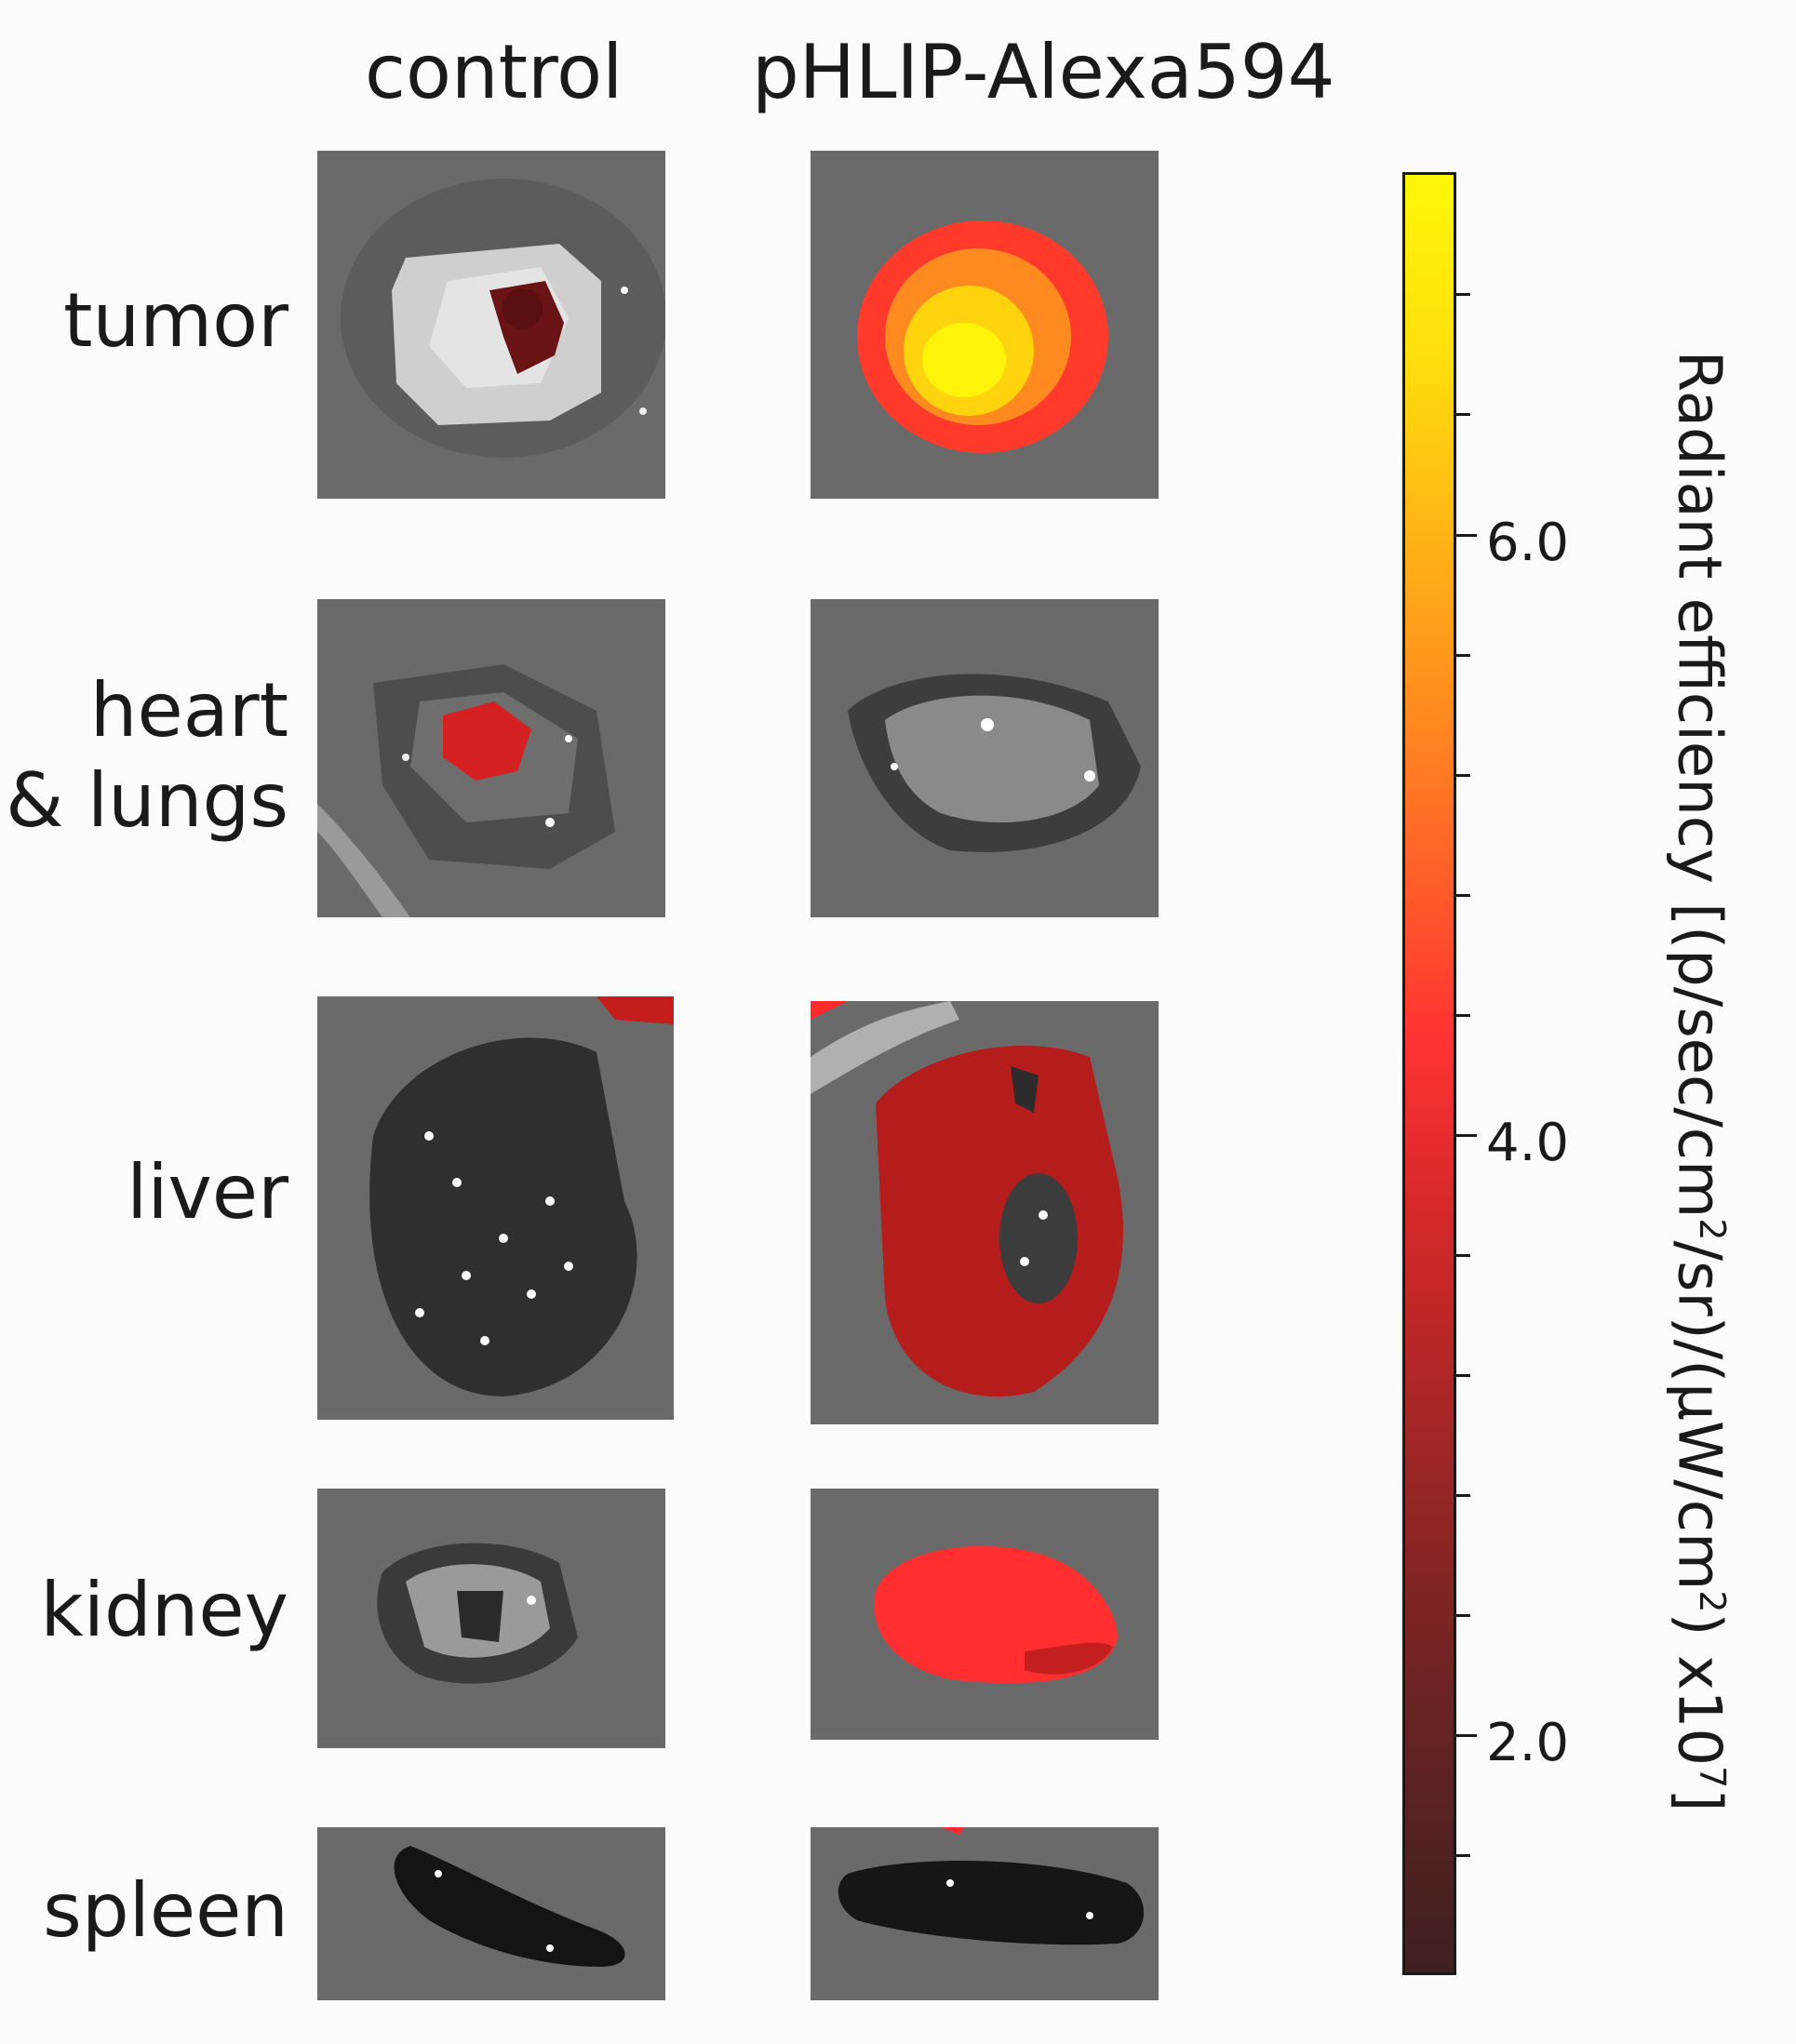 This screenshot has height=2044, width=1796. What do you see at coordinates (175, 321) in the screenshot?
I see `row-label-tumor: tumor` at bounding box center [175, 321].